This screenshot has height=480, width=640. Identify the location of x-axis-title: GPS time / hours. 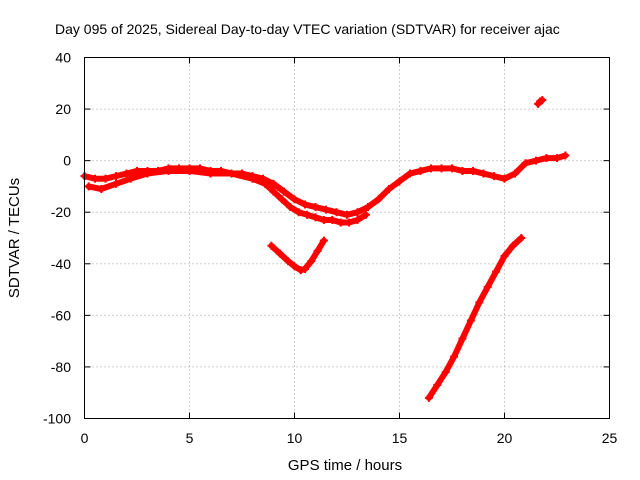
(345, 465).